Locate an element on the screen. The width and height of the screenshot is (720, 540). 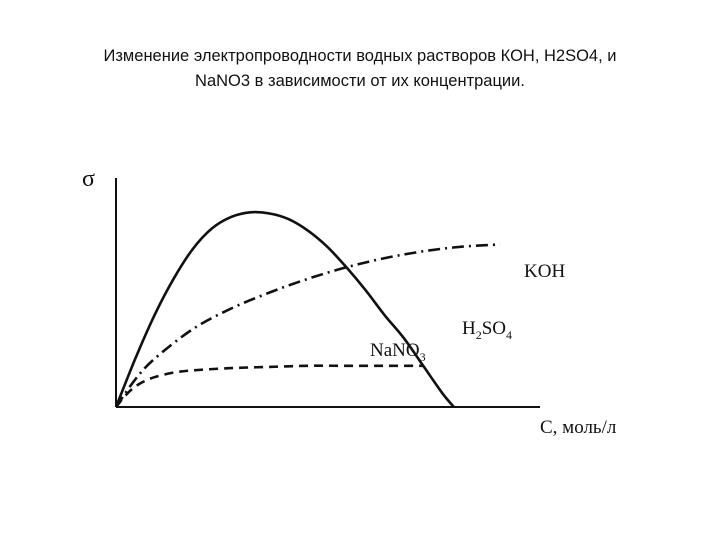
y-axis-label: σ is located at coordinates (88, 179).